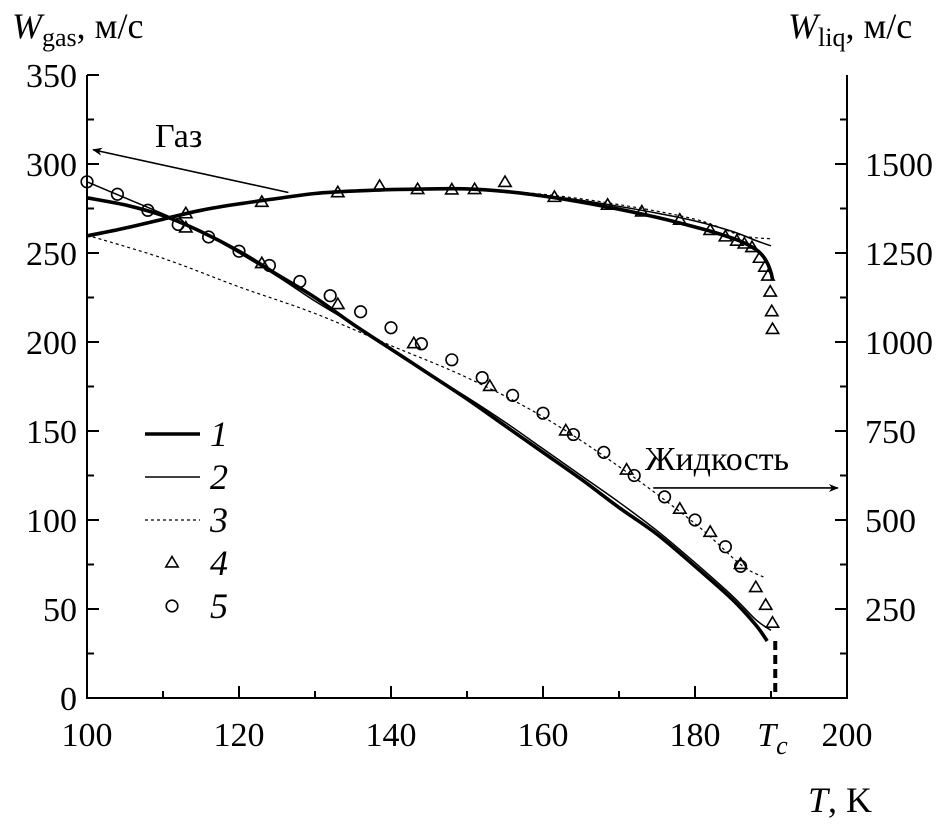 The image size is (947, 827). I want to click on y-axis-right-title: Wliq, м/с, so click(850, 29).